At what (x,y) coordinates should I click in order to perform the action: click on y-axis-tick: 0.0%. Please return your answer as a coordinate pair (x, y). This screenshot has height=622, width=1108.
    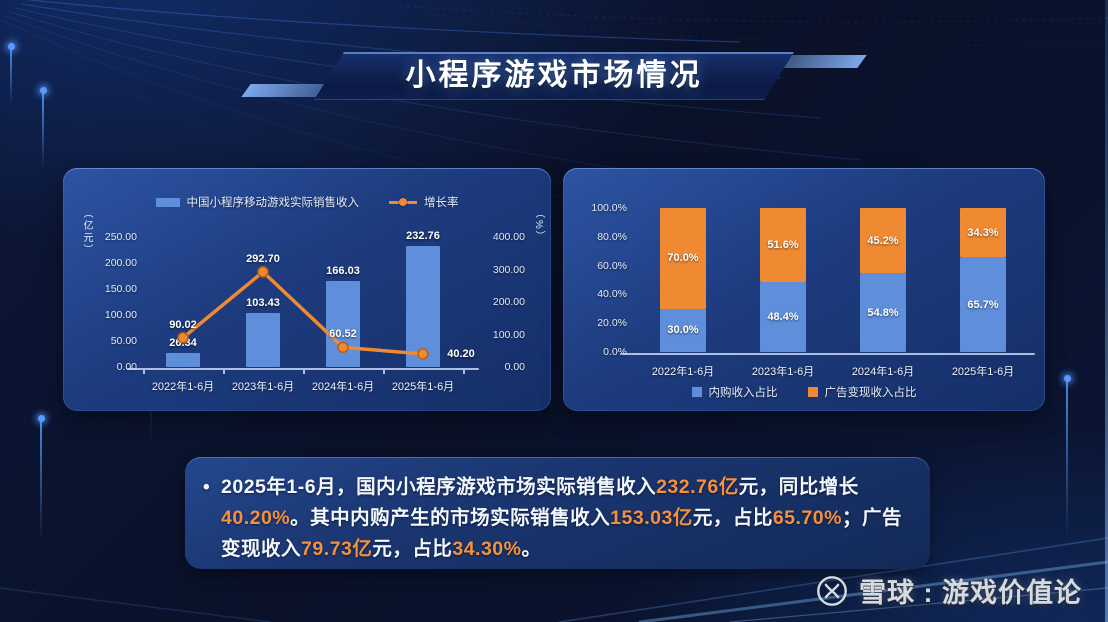
    Looking at the image, I should click on (615, 352).